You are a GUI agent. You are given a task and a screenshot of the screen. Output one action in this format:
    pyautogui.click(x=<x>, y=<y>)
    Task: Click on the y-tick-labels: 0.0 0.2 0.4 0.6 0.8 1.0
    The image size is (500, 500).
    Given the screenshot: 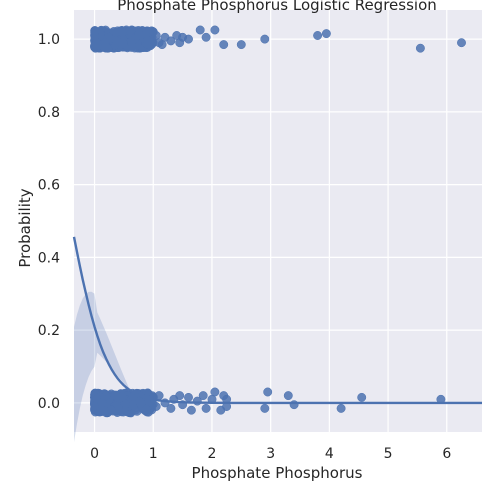 What is the action you would take?
    pyautogui.click(x=49, y=222)
    